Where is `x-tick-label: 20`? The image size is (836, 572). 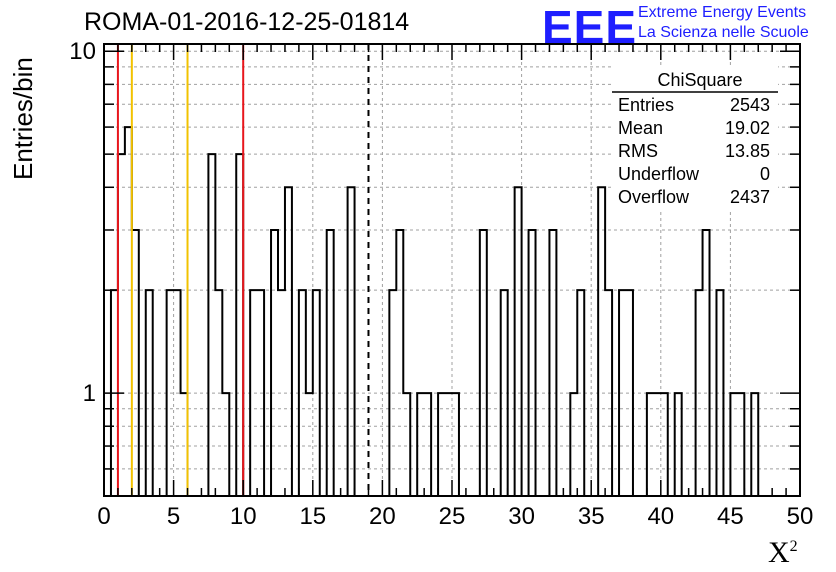 x-tick-label: 20 is located at coordinates (382, 516).